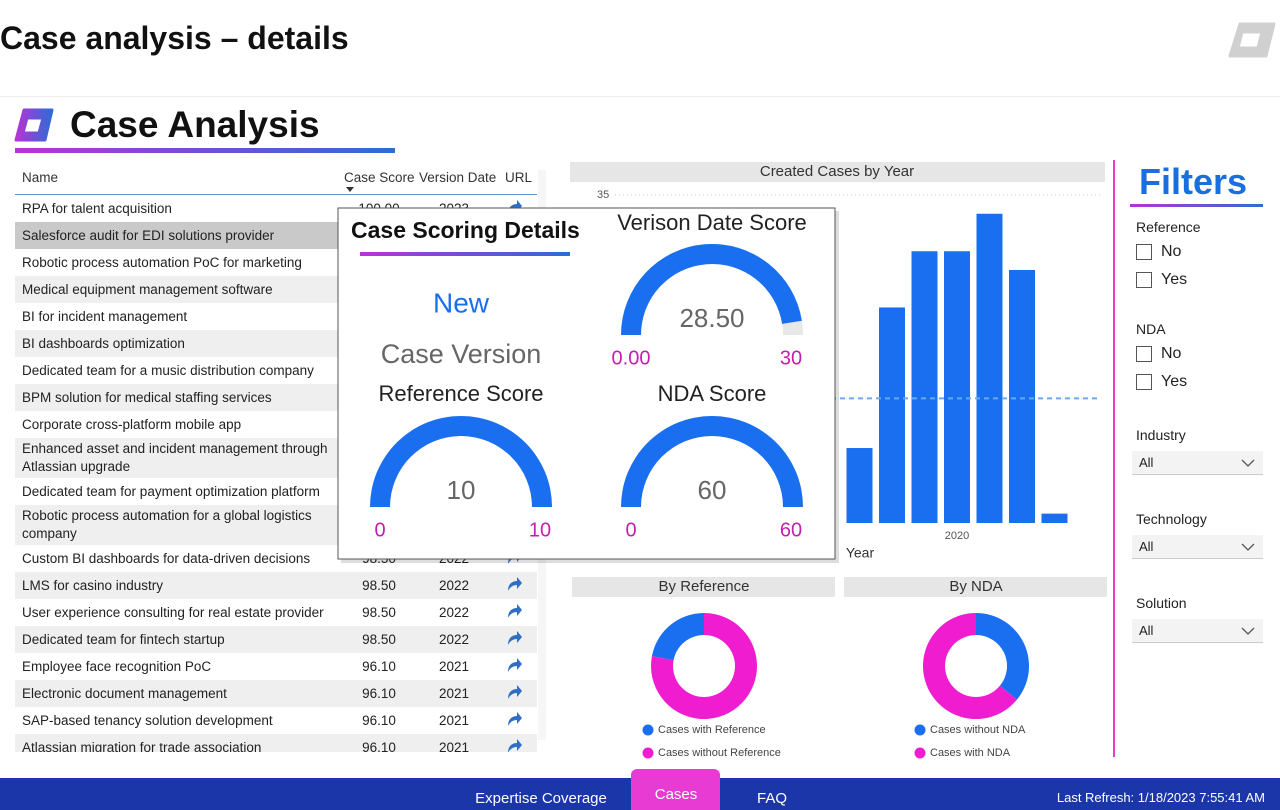 This screenshot has width=1280, height=810. I want to click on gauge-max: 60, so click(791, 530).